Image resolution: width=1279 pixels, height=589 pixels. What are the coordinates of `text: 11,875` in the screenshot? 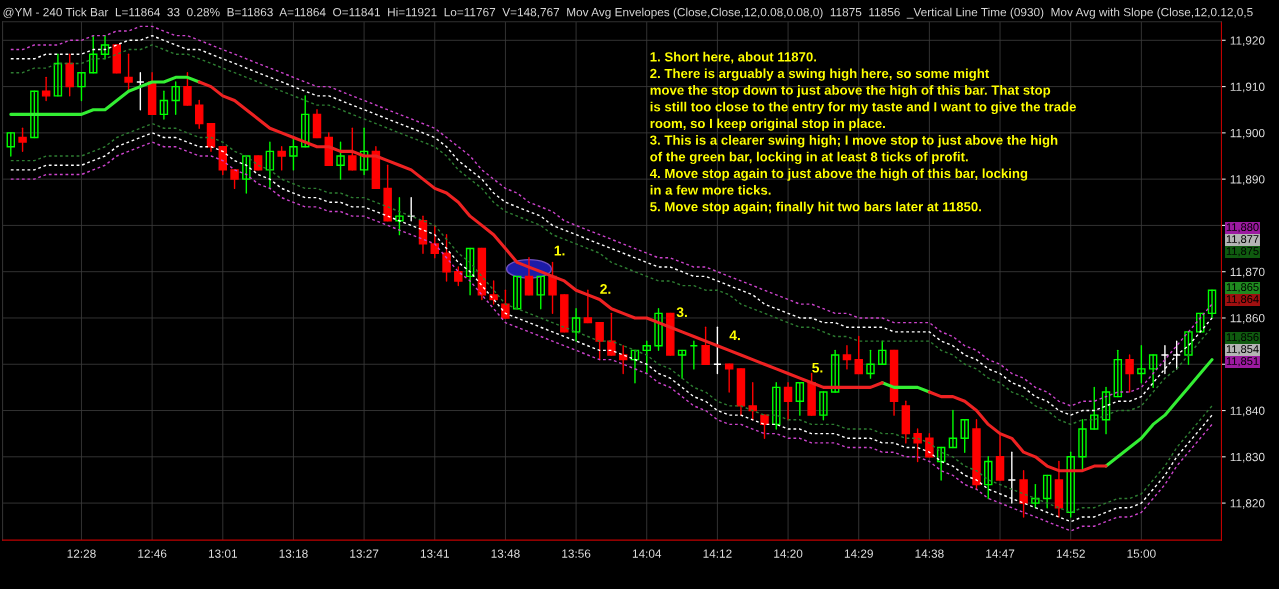 It's located at (1242, 252).